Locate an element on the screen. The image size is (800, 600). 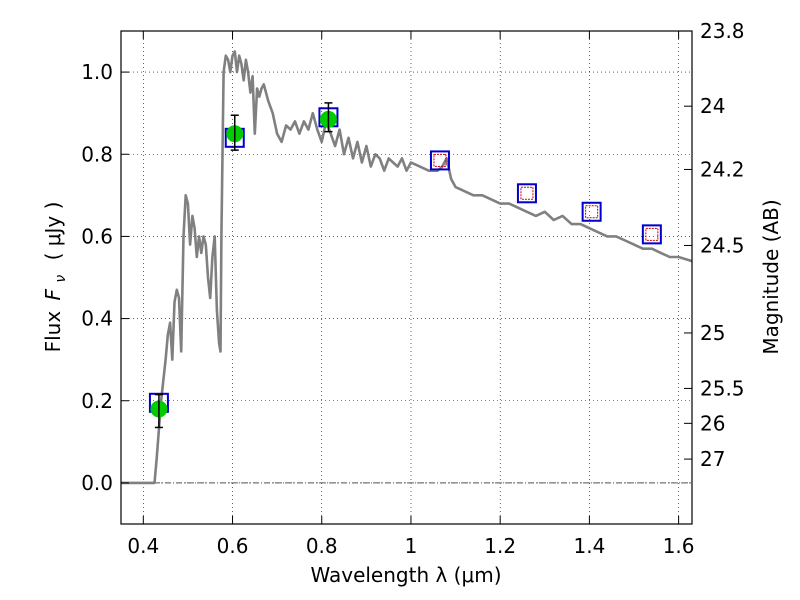
right-tick-label: 23.8 is located at coordinates (722, 31).